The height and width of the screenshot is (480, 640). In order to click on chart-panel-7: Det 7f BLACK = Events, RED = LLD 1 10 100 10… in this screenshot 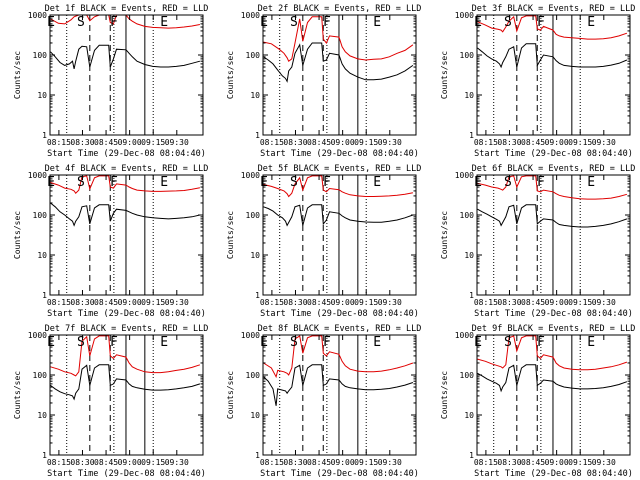, I will do `click(110, 401)`.